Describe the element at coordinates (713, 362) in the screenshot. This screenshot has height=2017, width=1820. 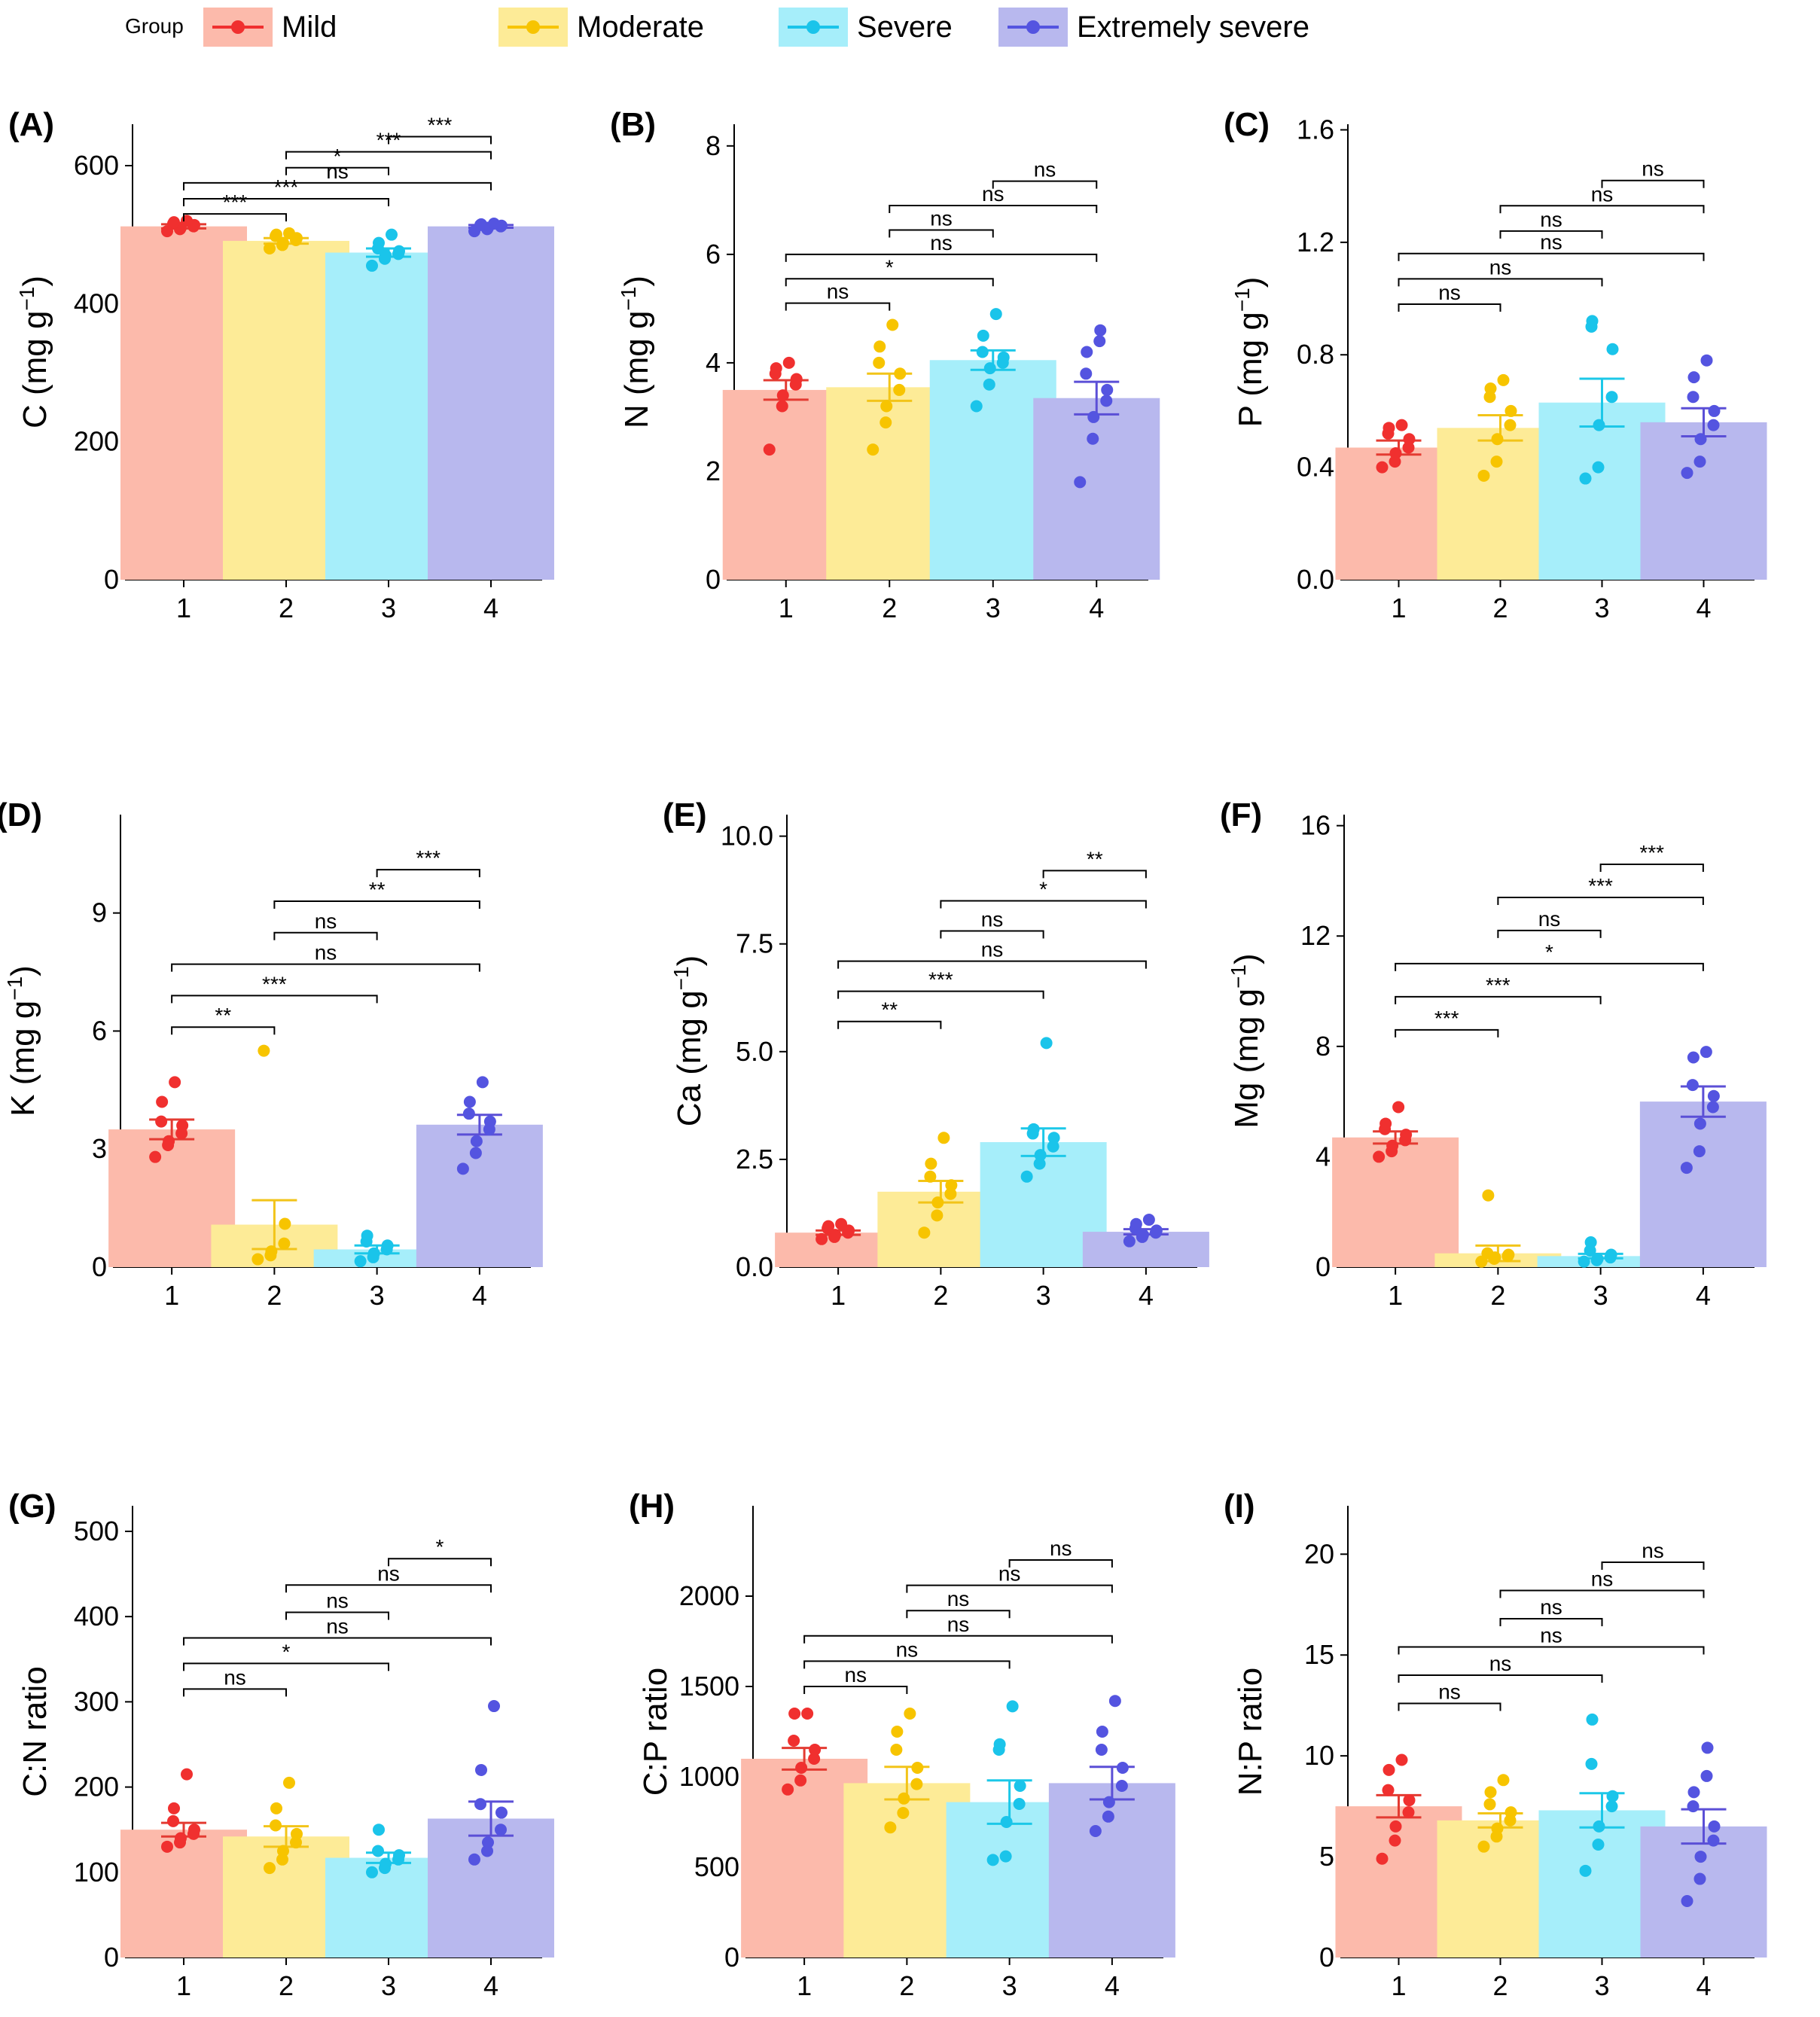
I see `y-tick-label: 4` at that location.